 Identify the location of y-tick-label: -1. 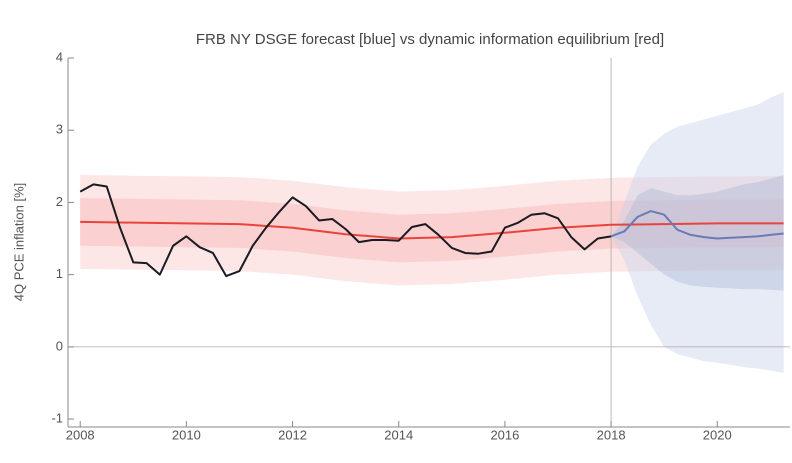
(57, 417).